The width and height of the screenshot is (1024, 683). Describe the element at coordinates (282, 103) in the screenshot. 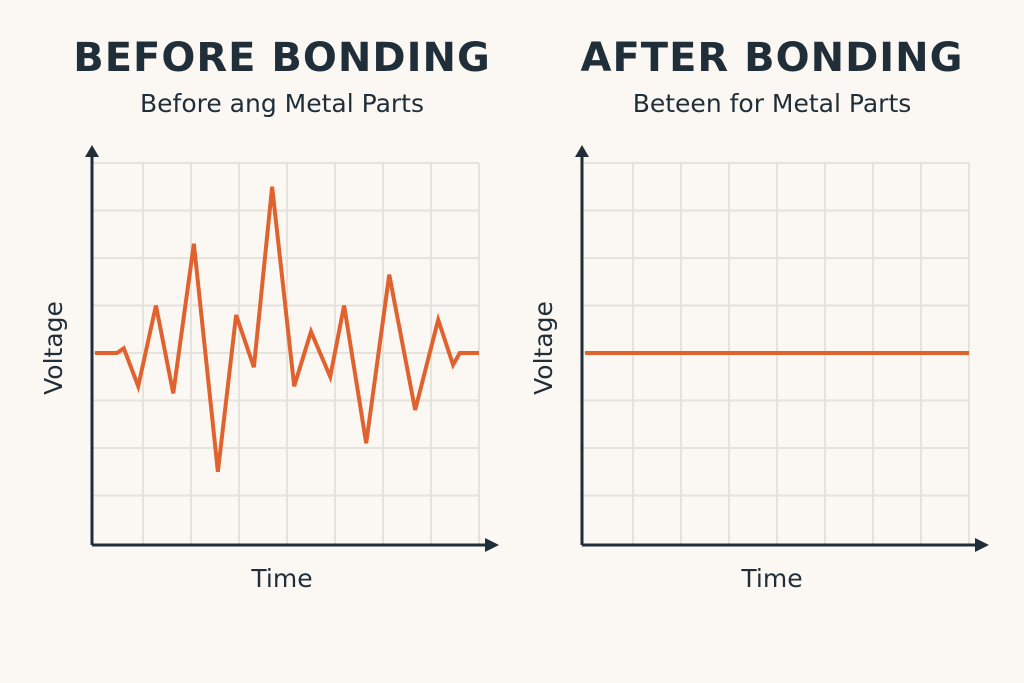

I see `chart-subtitle: Before ang Metal Parts` at that location.